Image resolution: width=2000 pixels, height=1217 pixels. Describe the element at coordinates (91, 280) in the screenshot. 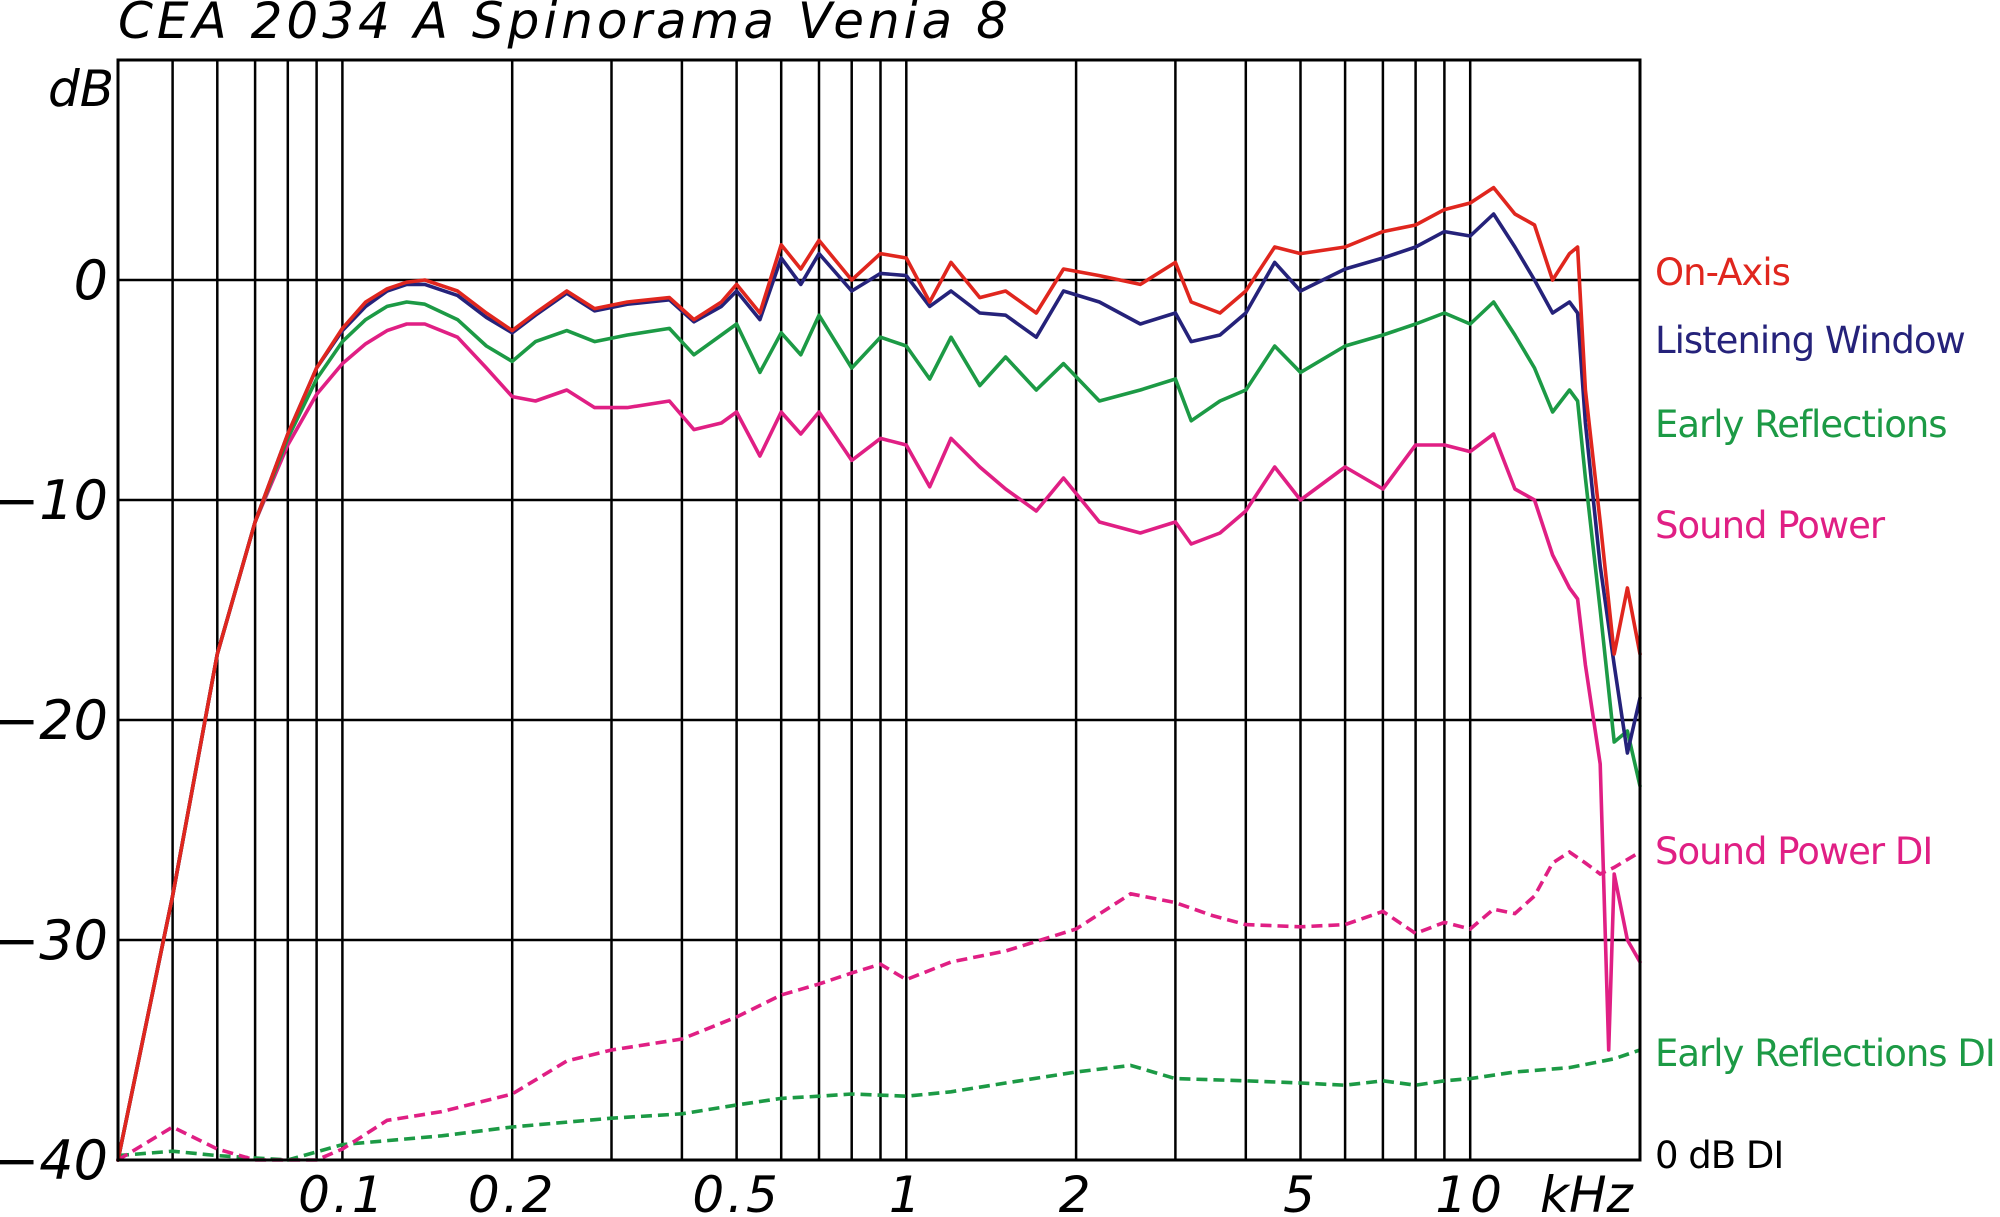

I see `y-tick-label: 0` at that location.